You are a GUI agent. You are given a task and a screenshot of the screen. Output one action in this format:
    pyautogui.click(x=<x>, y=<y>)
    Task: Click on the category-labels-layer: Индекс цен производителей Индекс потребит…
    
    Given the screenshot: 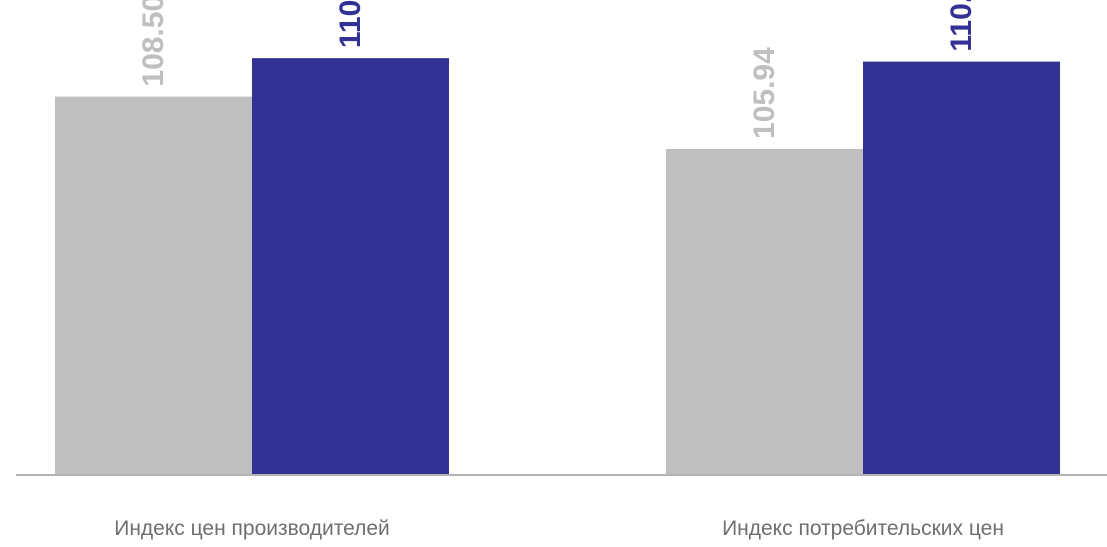 What is the action you would take?
    pyautogui.click(x=559, y=528)
    